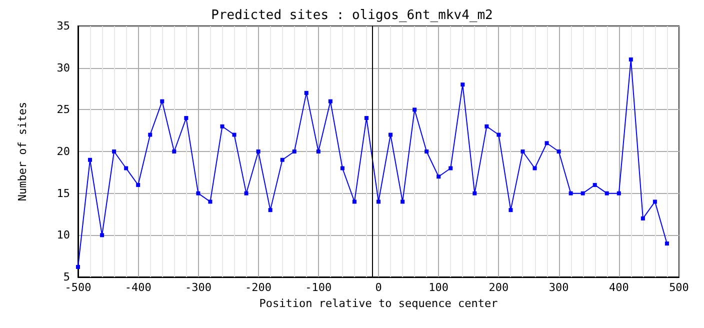  Describe the element at coordinates (438, 287) in the screenshot. I see `x-tick-label: 100` at that location.